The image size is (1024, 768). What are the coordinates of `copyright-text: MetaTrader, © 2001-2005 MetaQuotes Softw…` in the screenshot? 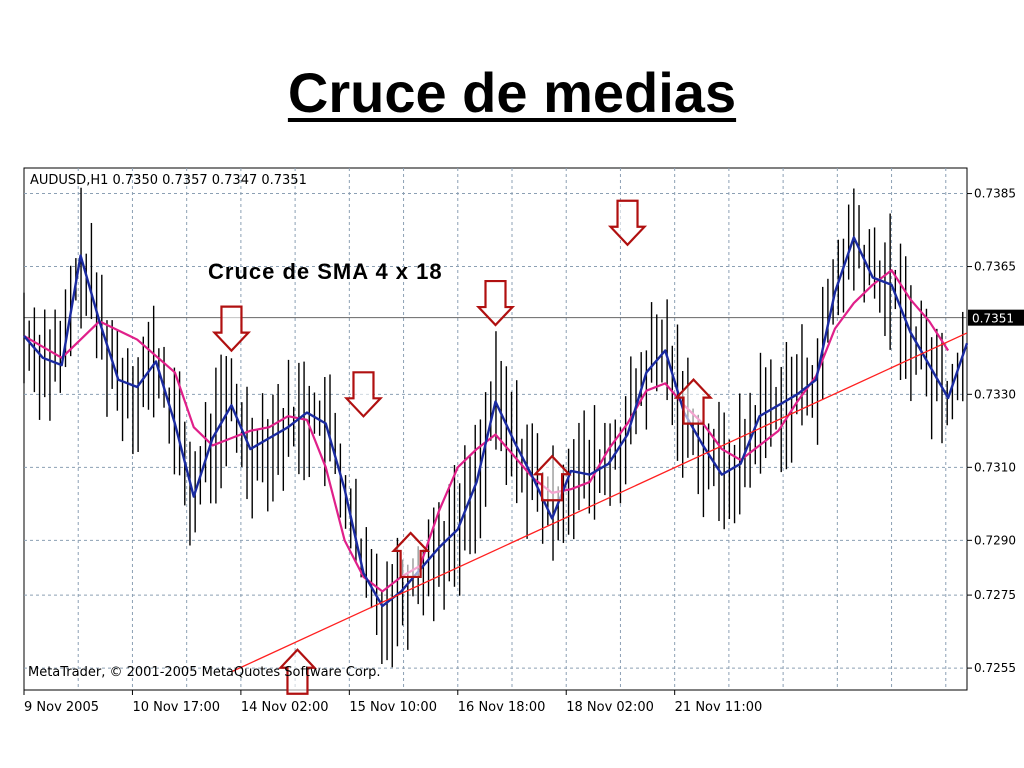 It's located at (204, 672).